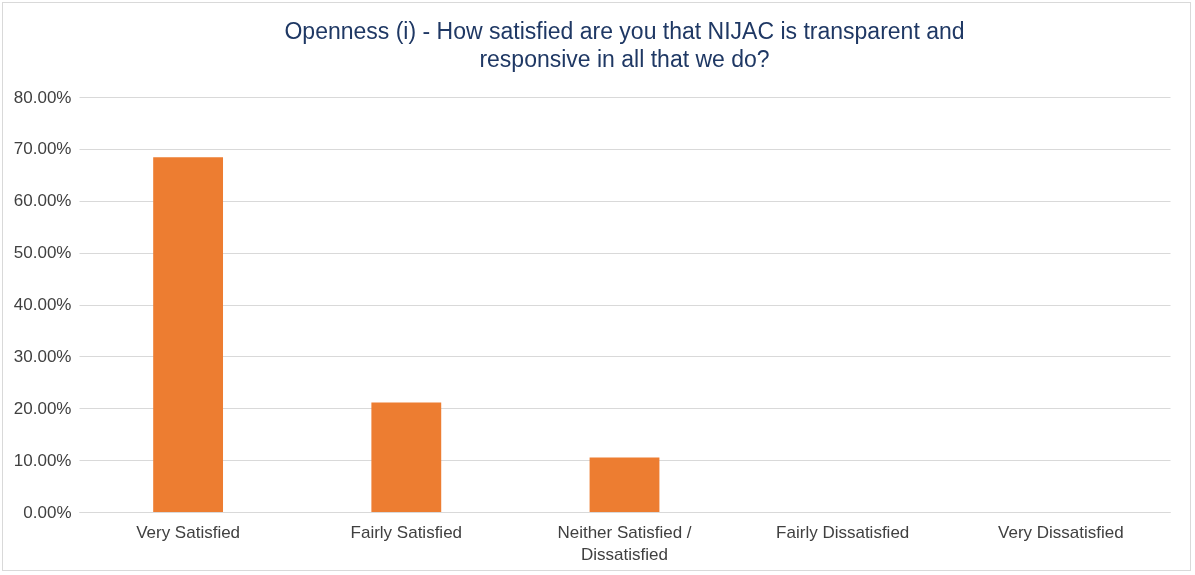  I want to click on x-tick-label: Fairly Satisfied, so click(406, 532).